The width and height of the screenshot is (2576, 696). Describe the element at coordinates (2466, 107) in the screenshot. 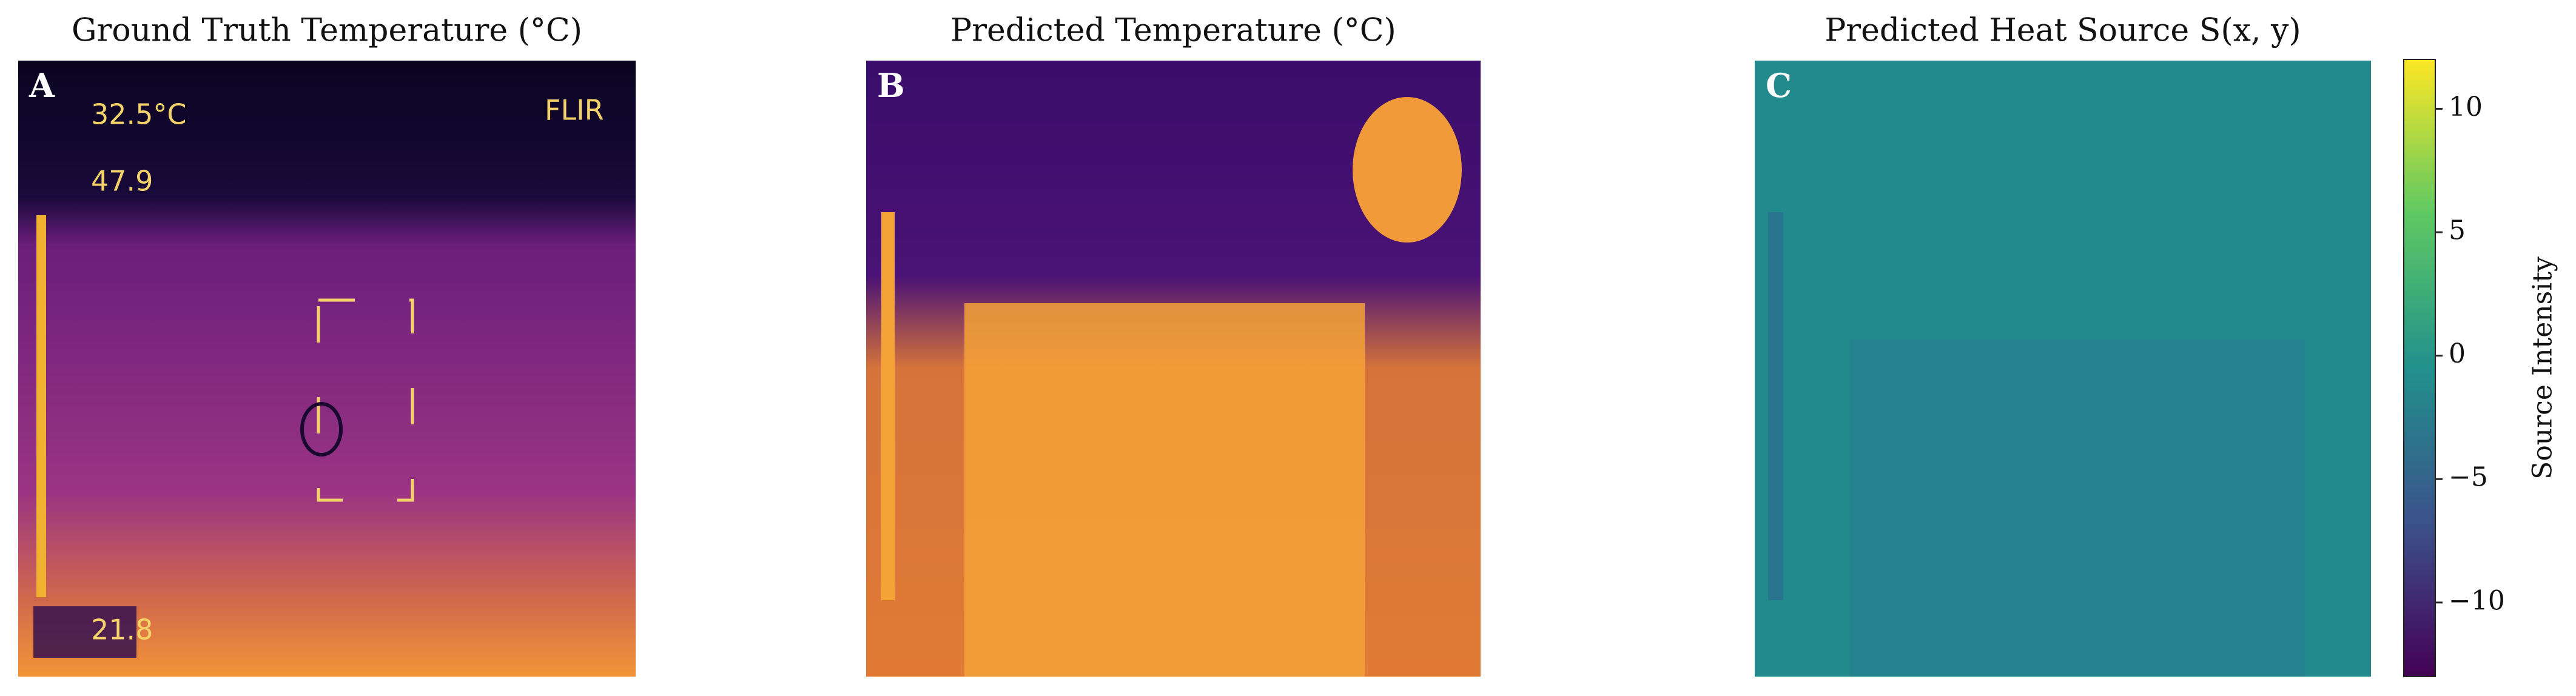

I see `colorbar-tick-label: 10` at that location.